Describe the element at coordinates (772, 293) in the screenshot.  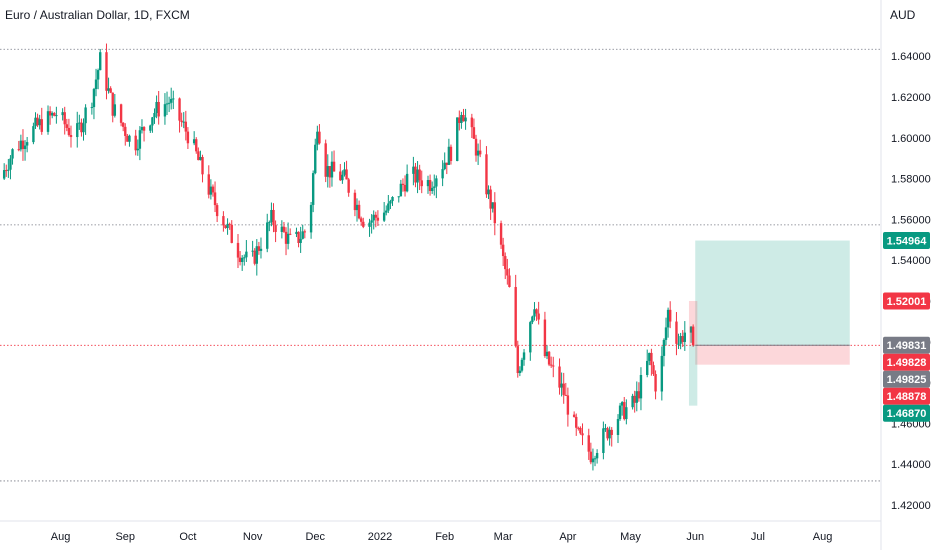
I see `long-position-target-zone` at that location.